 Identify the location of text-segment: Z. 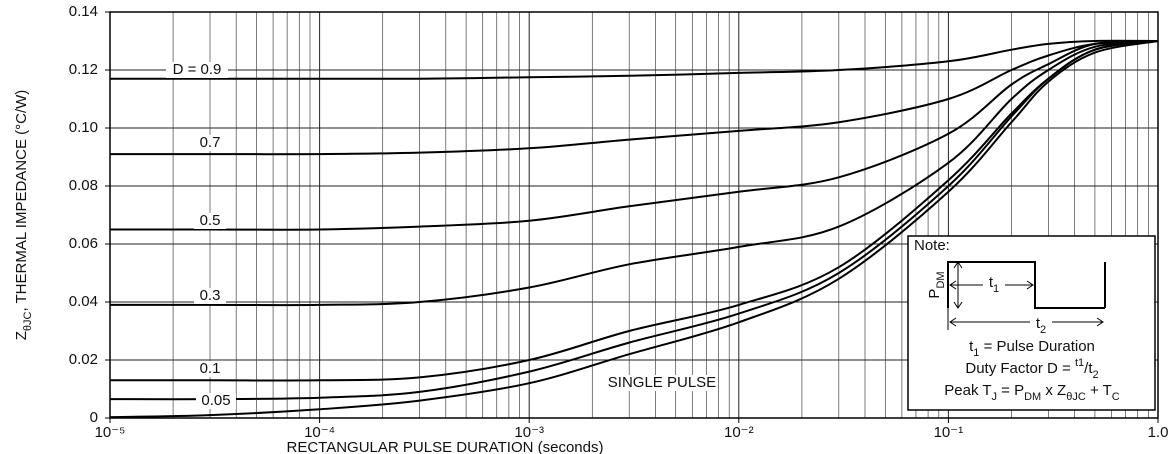
(21, 335).